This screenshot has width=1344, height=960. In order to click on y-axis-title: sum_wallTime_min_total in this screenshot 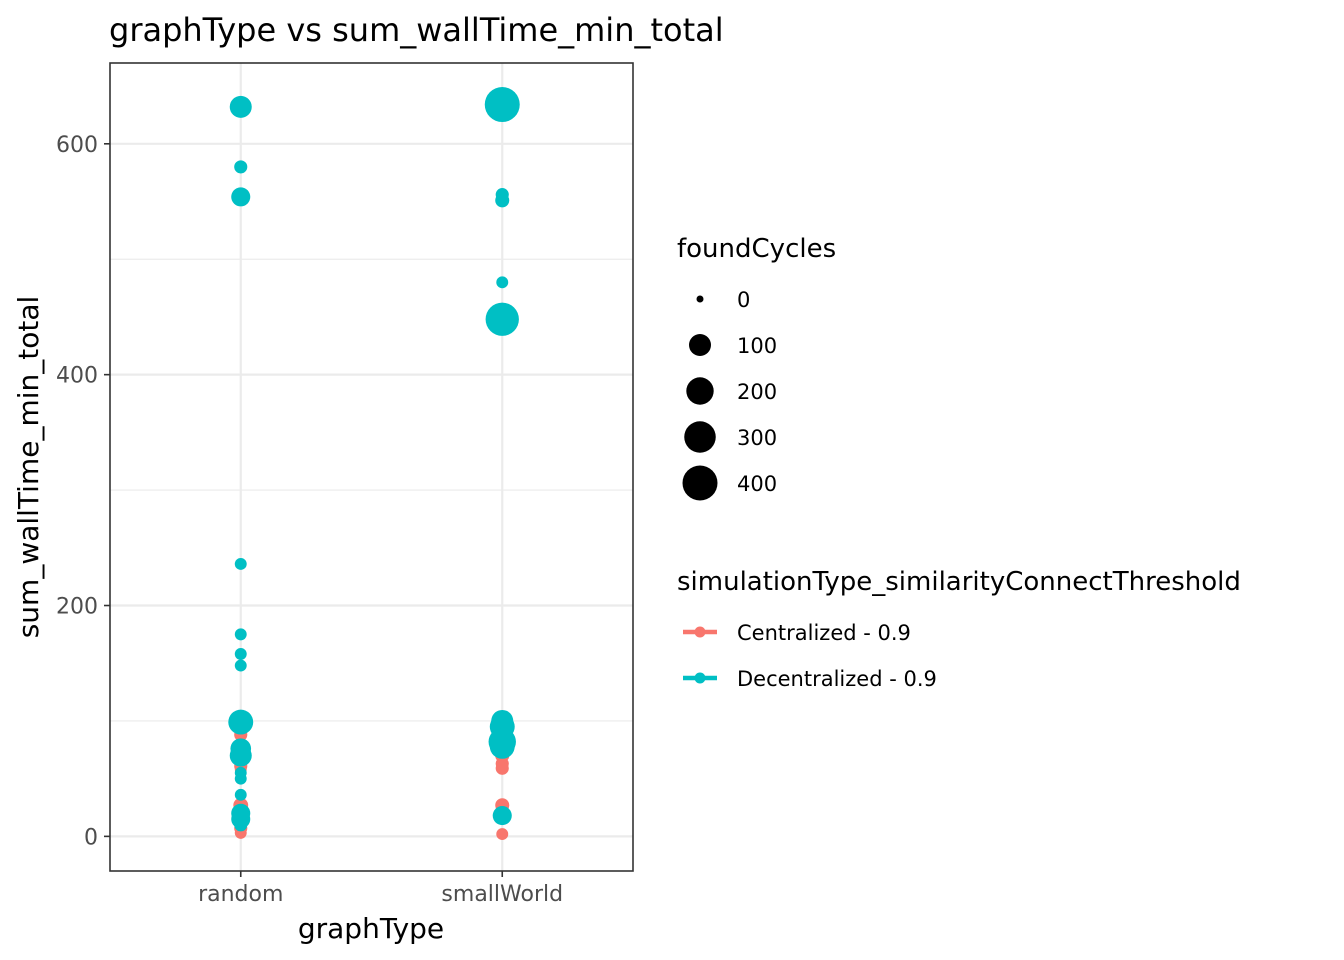, I will do `click(28, 467)`.